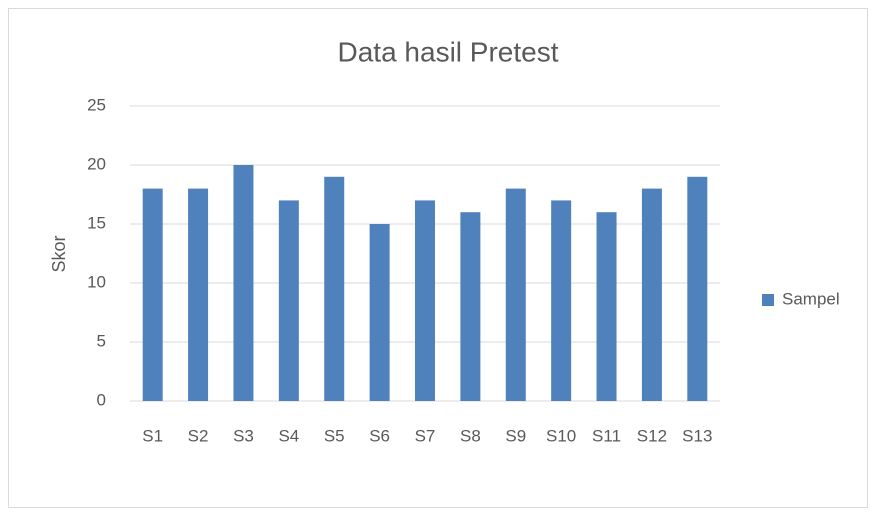 This screenshot has width=876, height=516. I want to click on legend-swatch, so click(768, 300).